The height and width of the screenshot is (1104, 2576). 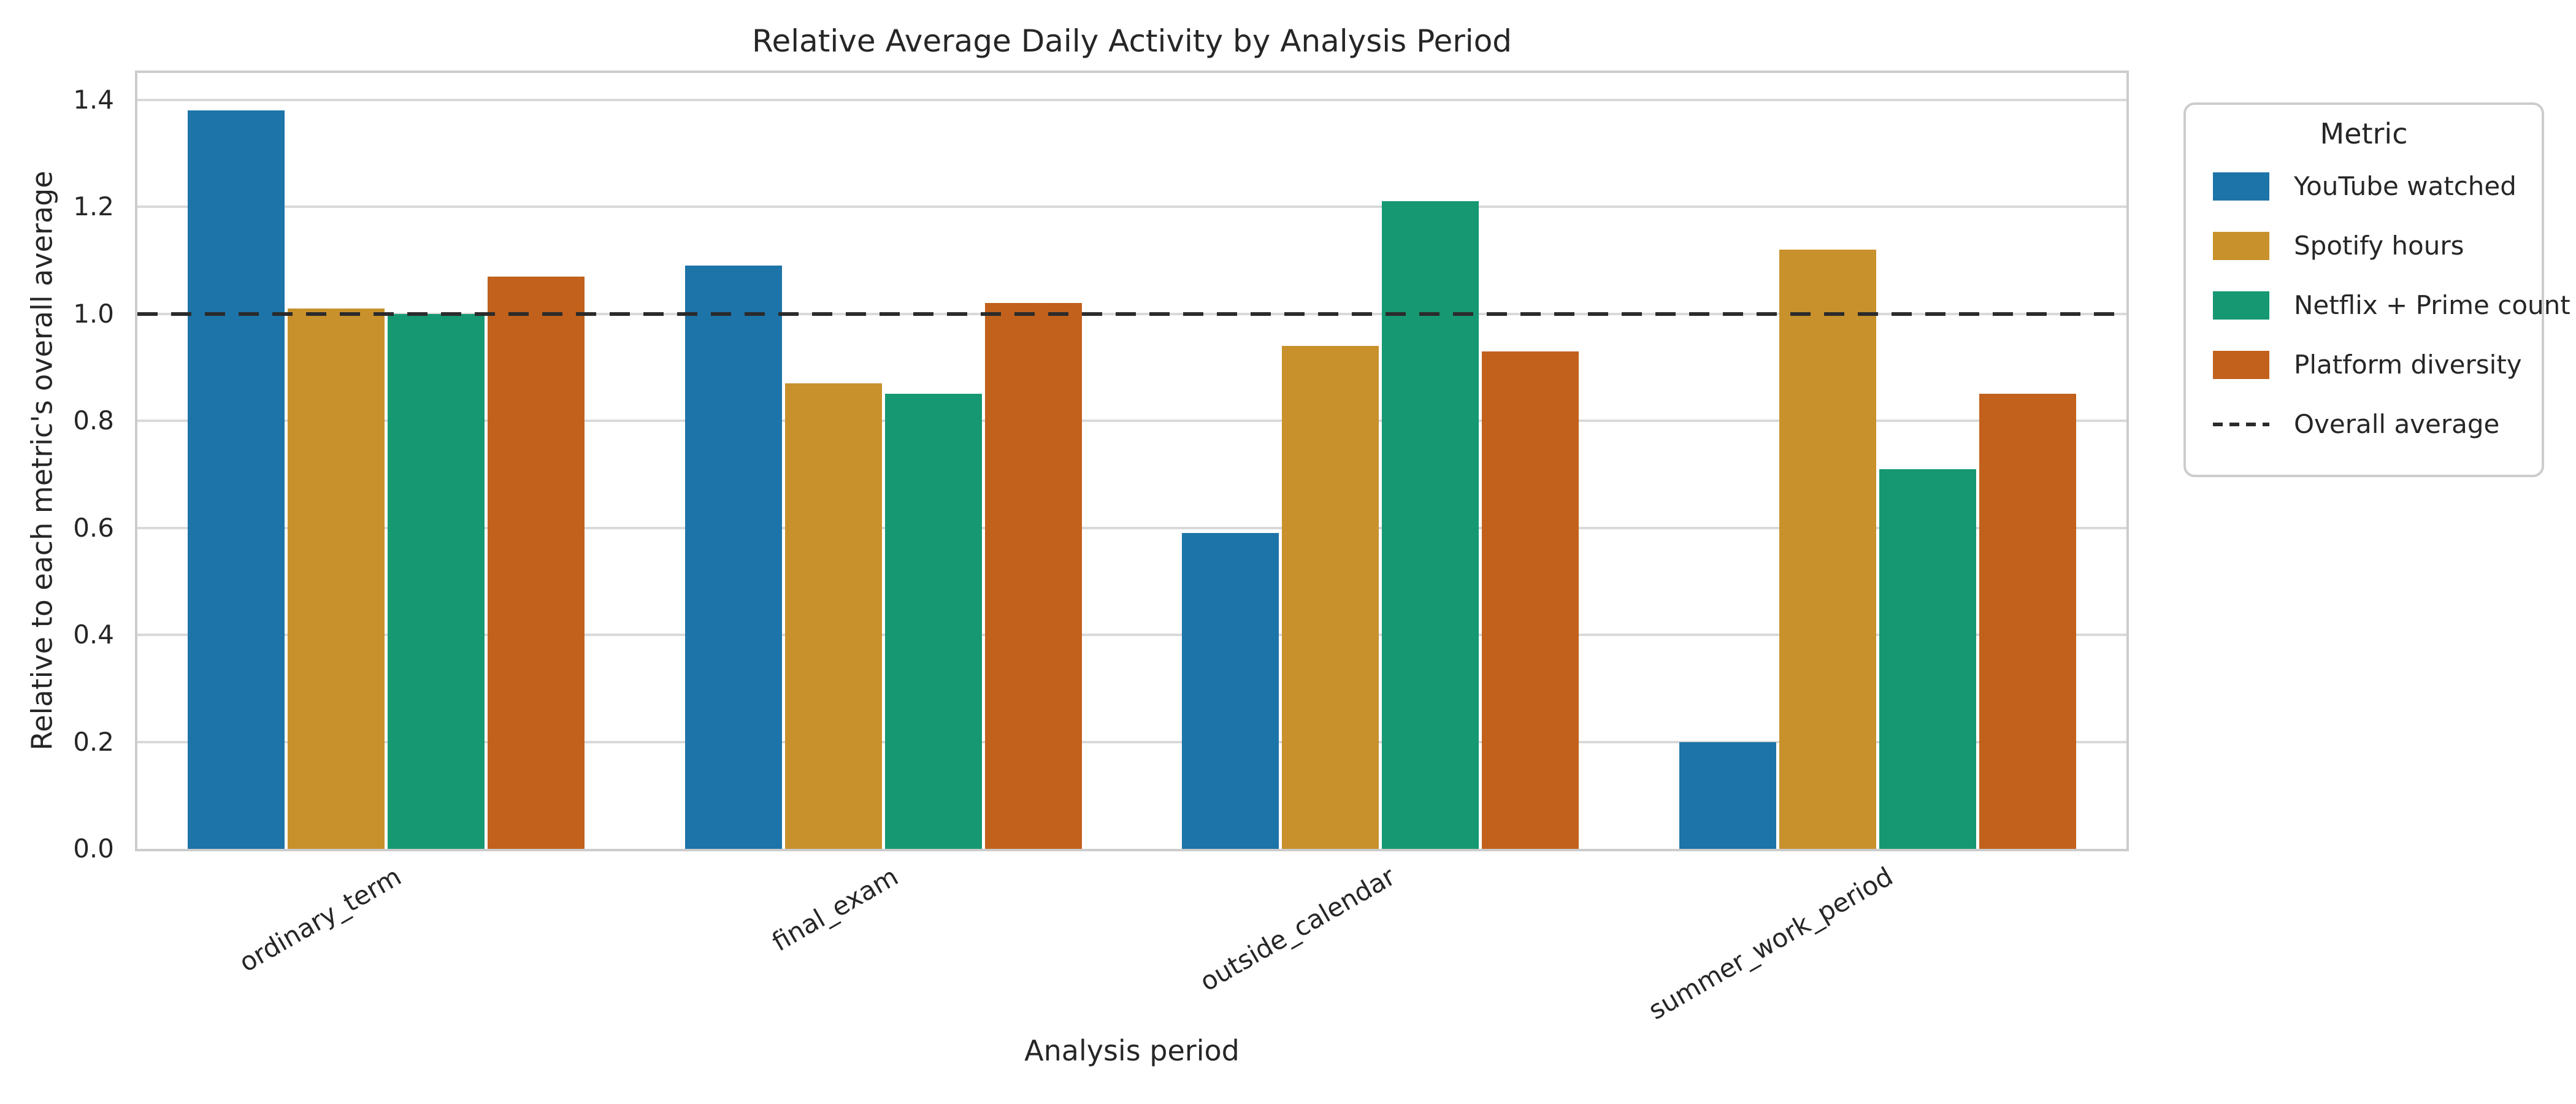 I want to click on legend-item: YouTube watched, so click(x=2363, y=186).